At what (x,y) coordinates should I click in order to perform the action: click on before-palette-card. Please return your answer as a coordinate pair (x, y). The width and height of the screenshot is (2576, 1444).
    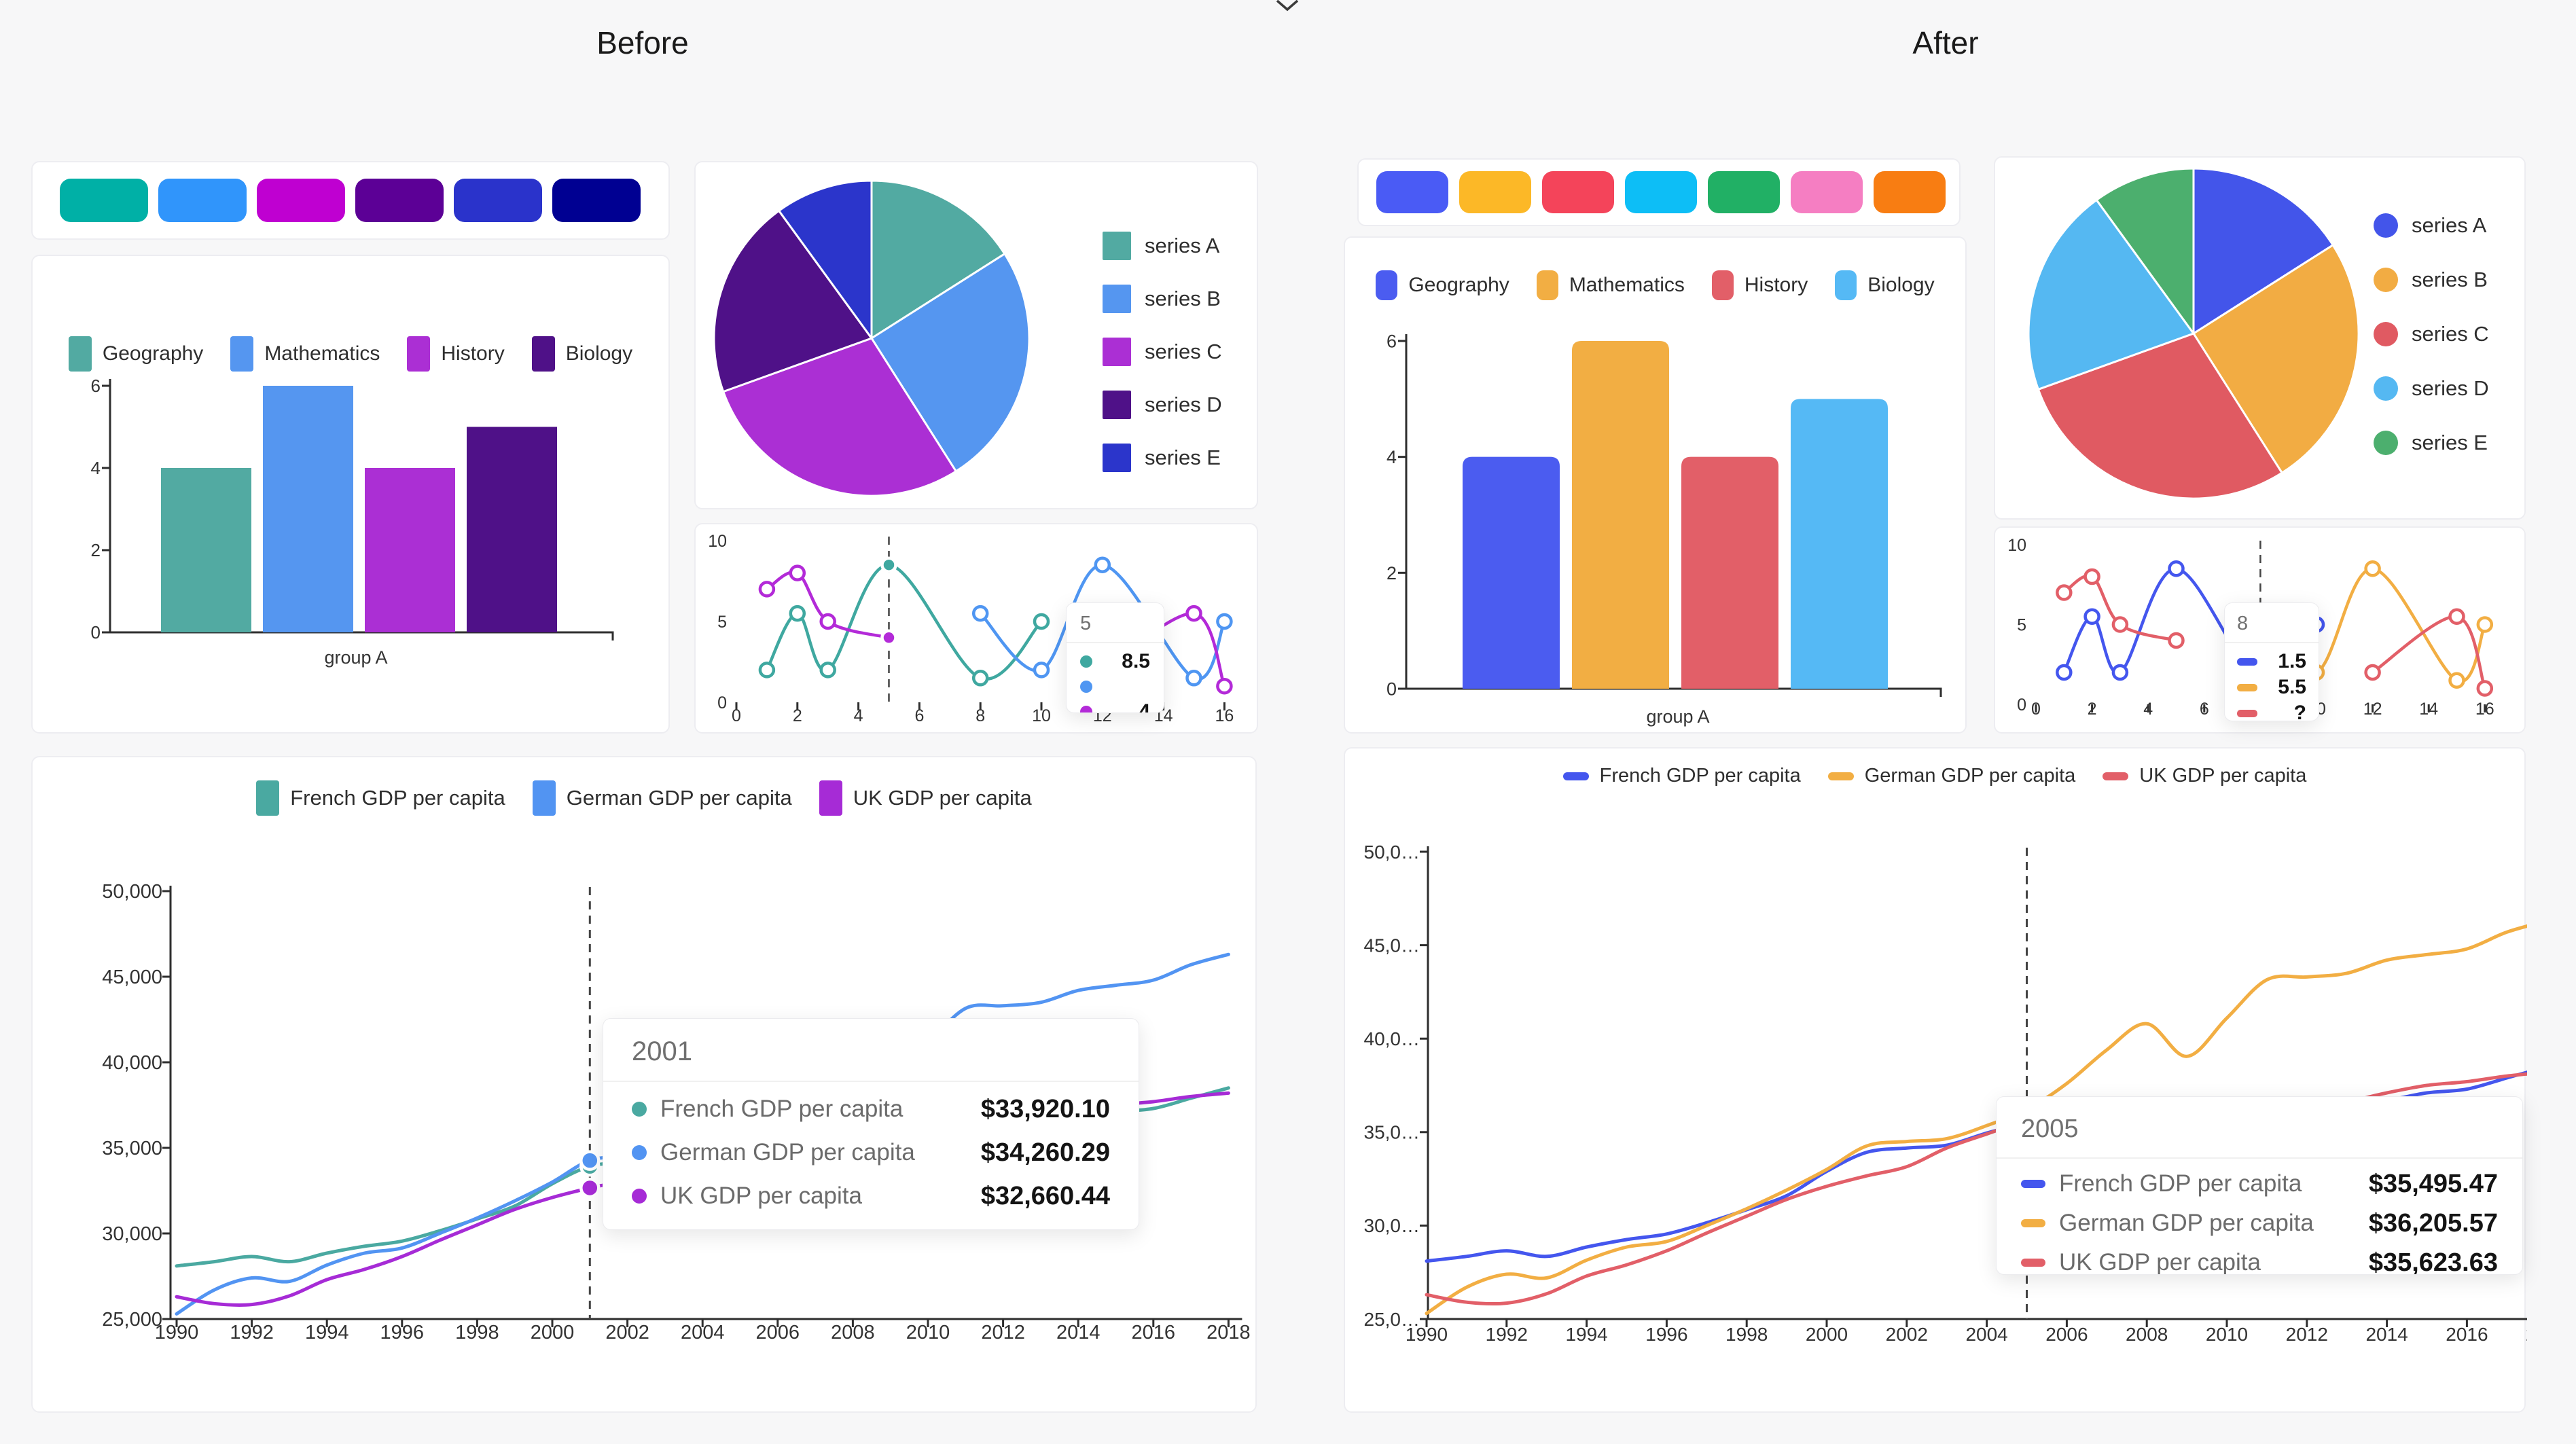
    Looking at the image, I should click on (350, 201).